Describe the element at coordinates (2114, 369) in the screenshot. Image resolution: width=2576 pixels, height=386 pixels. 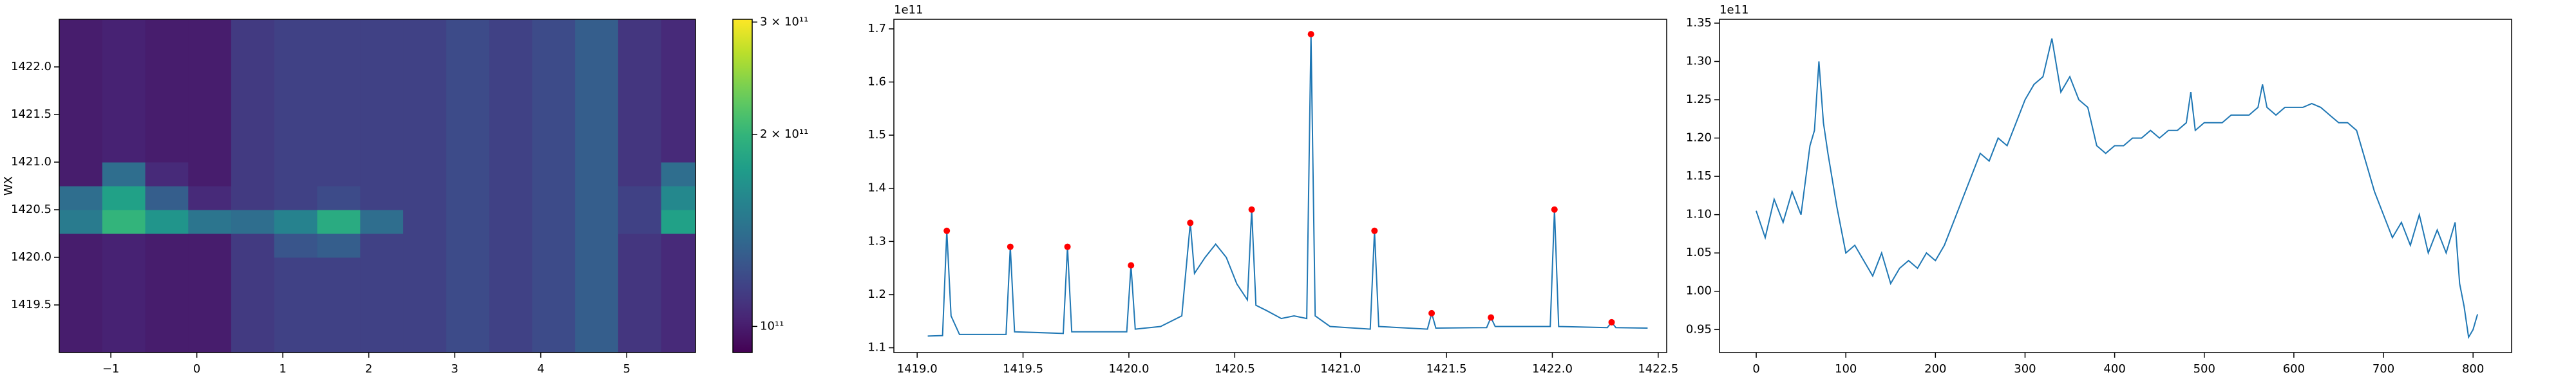
I see `x-tick-label: 400` at that location.